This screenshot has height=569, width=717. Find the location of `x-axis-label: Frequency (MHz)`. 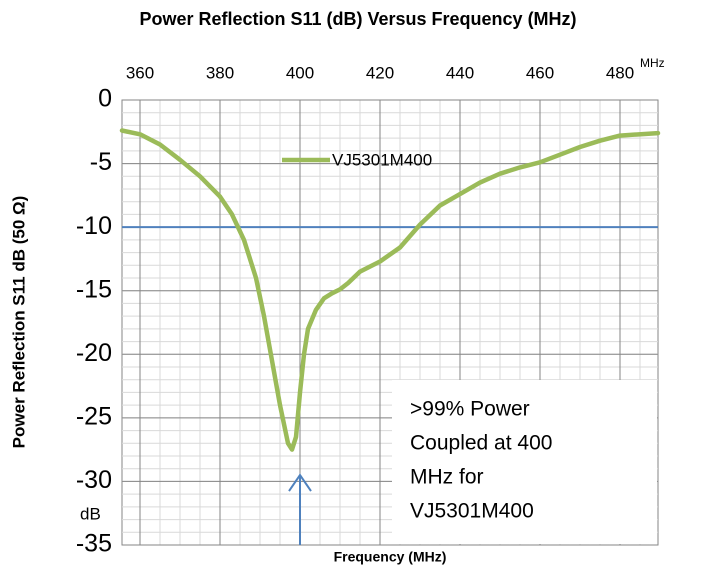

x-axis-label: Frequency (MHz) is located at coordinates (390, 557).